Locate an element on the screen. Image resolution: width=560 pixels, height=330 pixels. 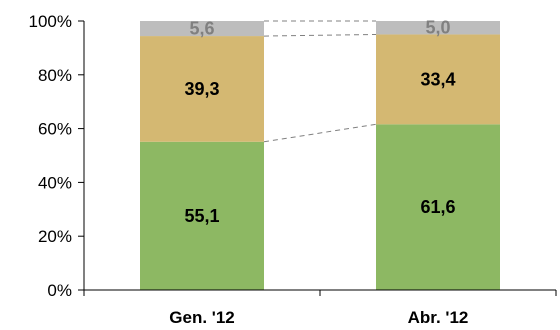
bar-segment-s1-c0 is located at coordinates (202, 89).